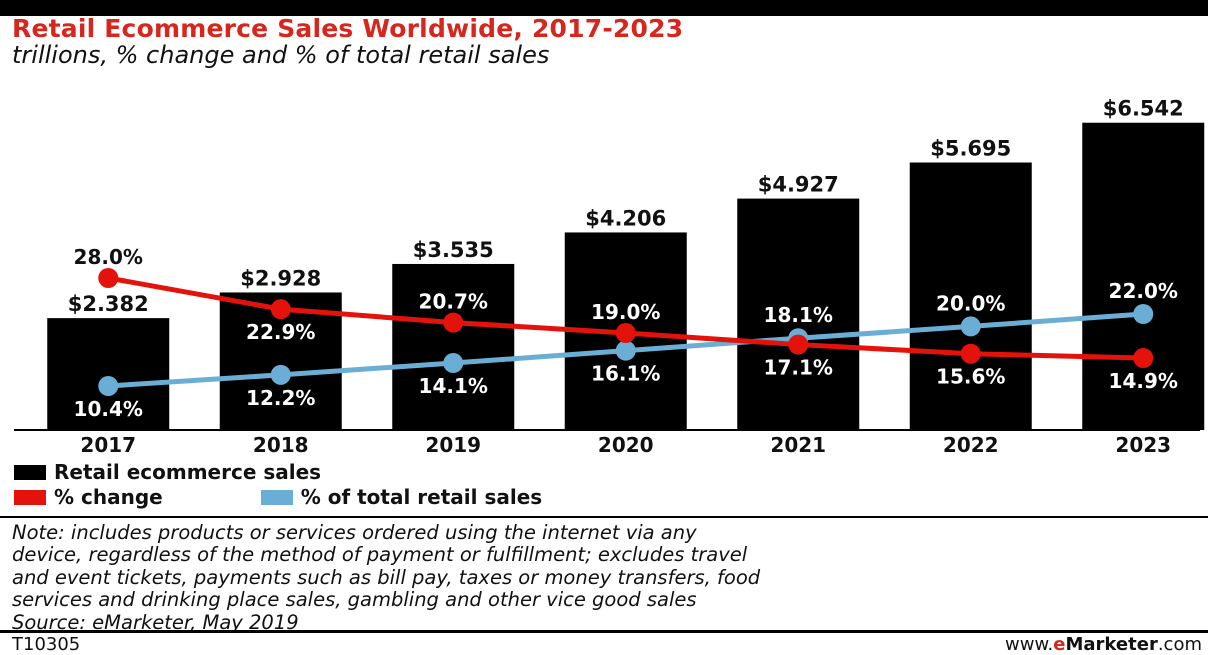 The image size is (1208, 655). Describe the element at coordinates (604, 517) in the screenshot. I see `note-divider` at that location.